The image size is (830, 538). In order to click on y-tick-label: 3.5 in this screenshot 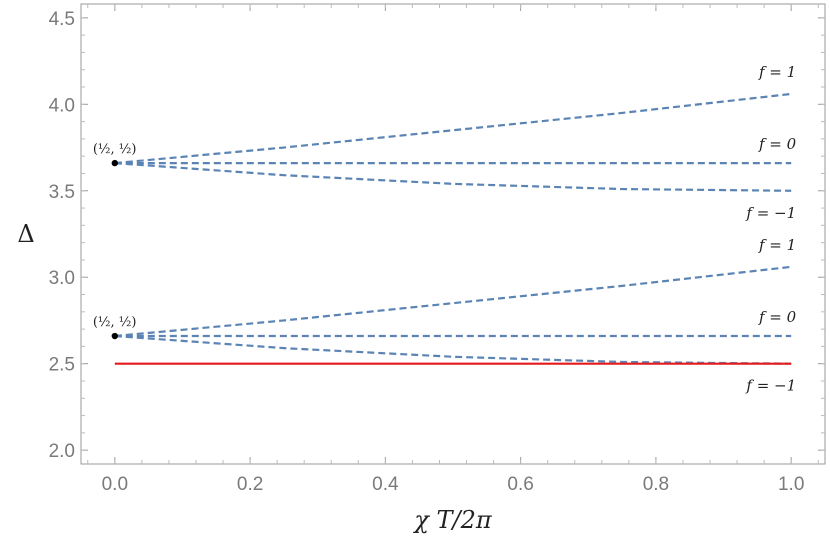, I will do `click(62, 192)`.